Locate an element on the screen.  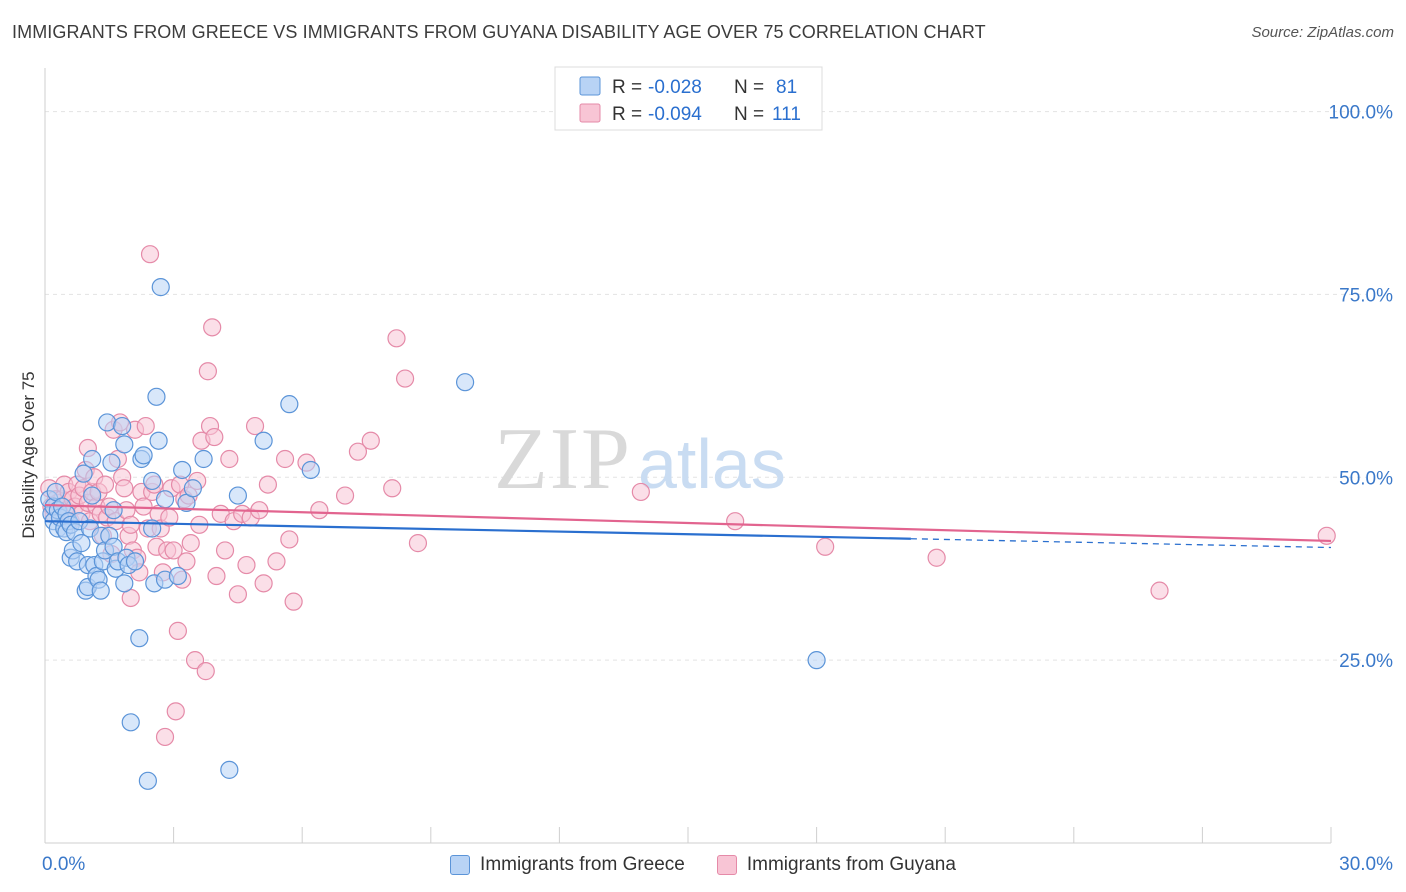
legend-r-value-guyana: -0.094 is located at coordinates (675, 114).